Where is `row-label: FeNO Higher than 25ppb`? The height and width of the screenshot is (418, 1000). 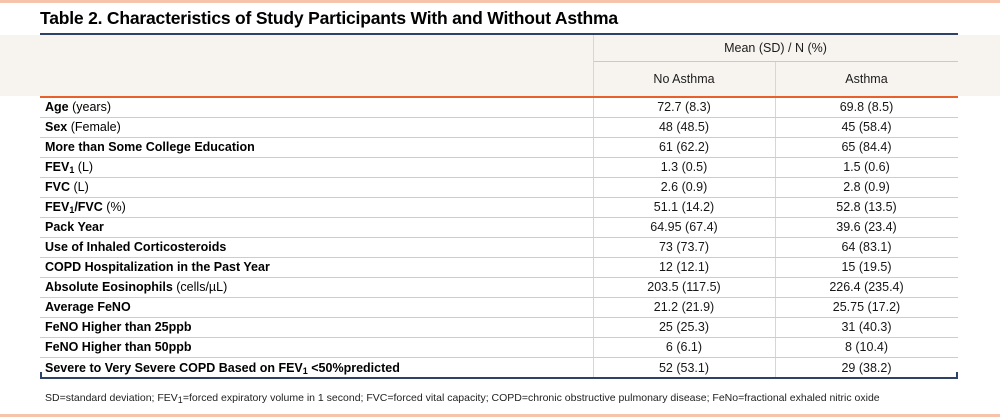 row-label: FeNO Higher than 25ppb is located at coordinates (118, 327).